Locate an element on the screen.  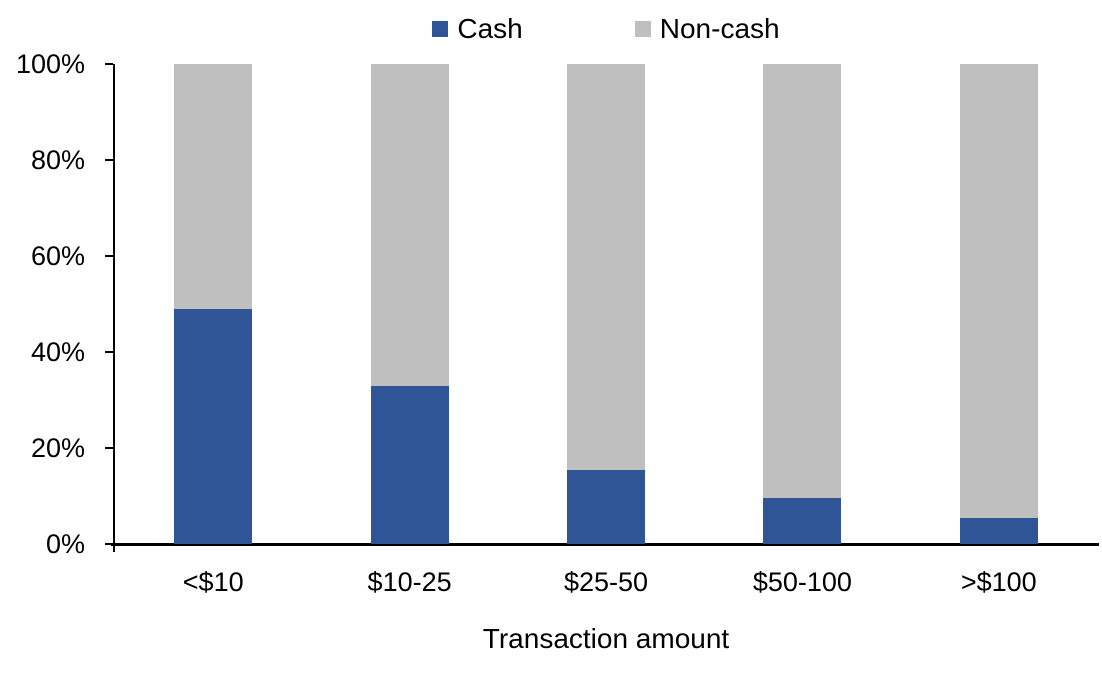
y-tick-label: 40% is located at coordinates (57, 351).